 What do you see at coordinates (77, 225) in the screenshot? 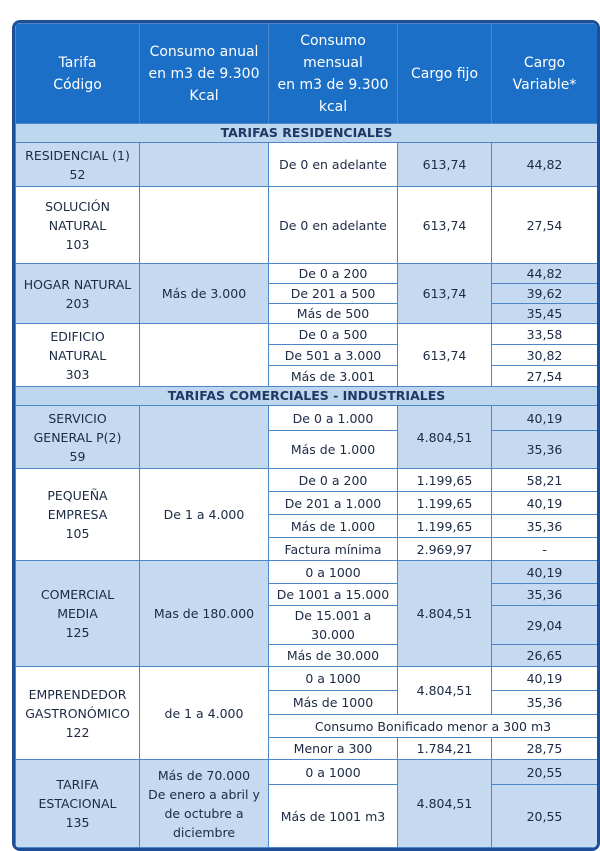
I see `tariff-code: SOLUCIÓN NATURAL 103` at bounding box center [77, 225].